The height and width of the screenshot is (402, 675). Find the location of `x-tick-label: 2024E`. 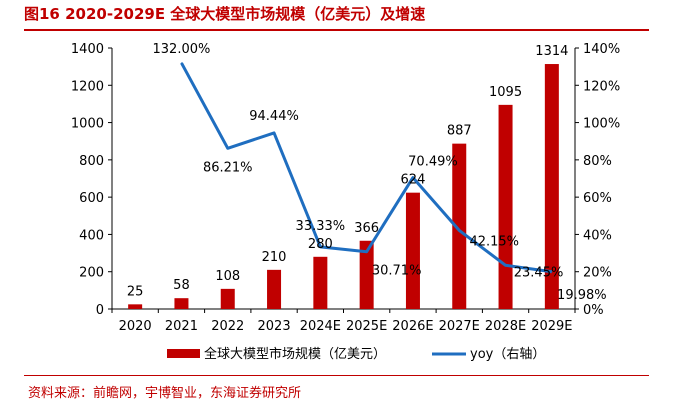

x-tick-label: 2024E is located at coordinates (320, 326).